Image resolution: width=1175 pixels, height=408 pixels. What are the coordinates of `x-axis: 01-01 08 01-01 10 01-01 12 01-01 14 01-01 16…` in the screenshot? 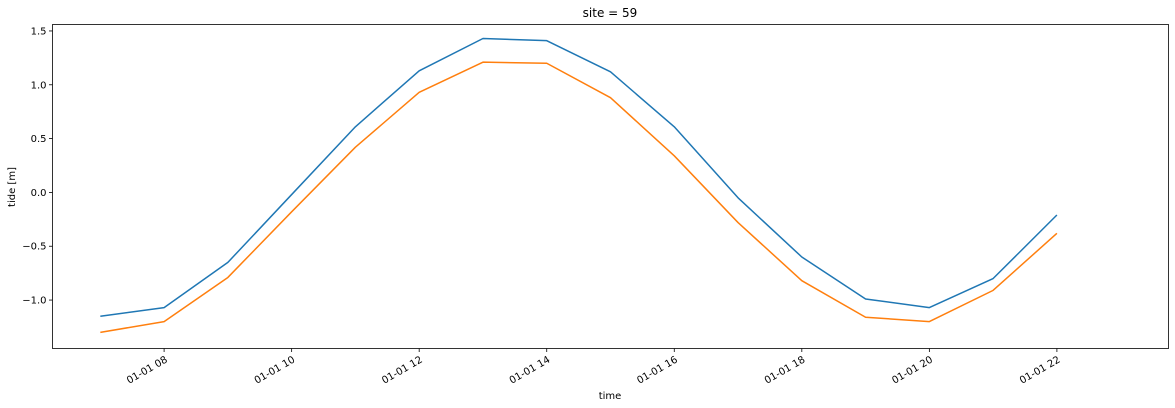 It's located at (593, 367).